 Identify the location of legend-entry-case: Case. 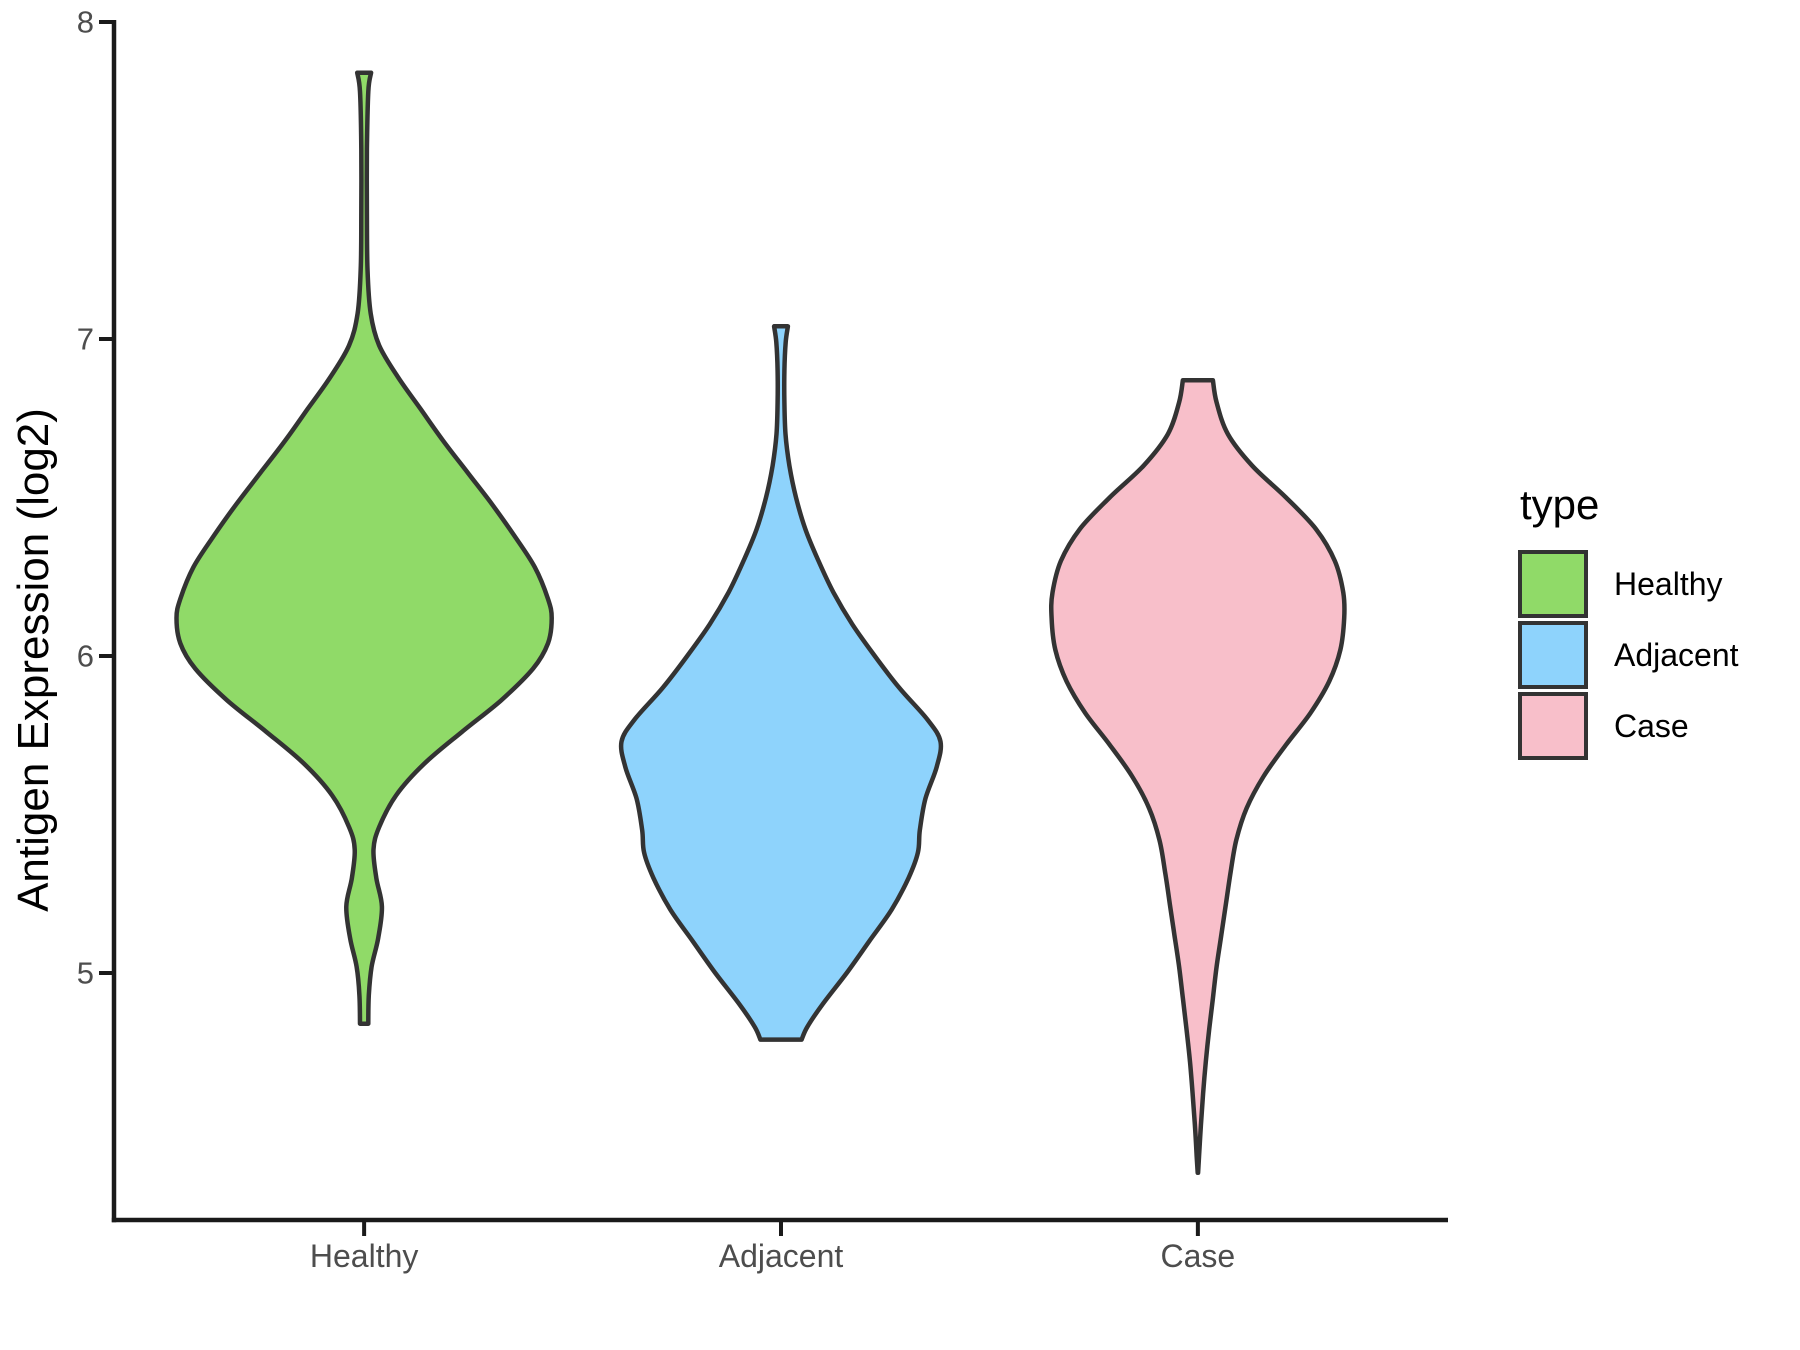
(1628, 726).